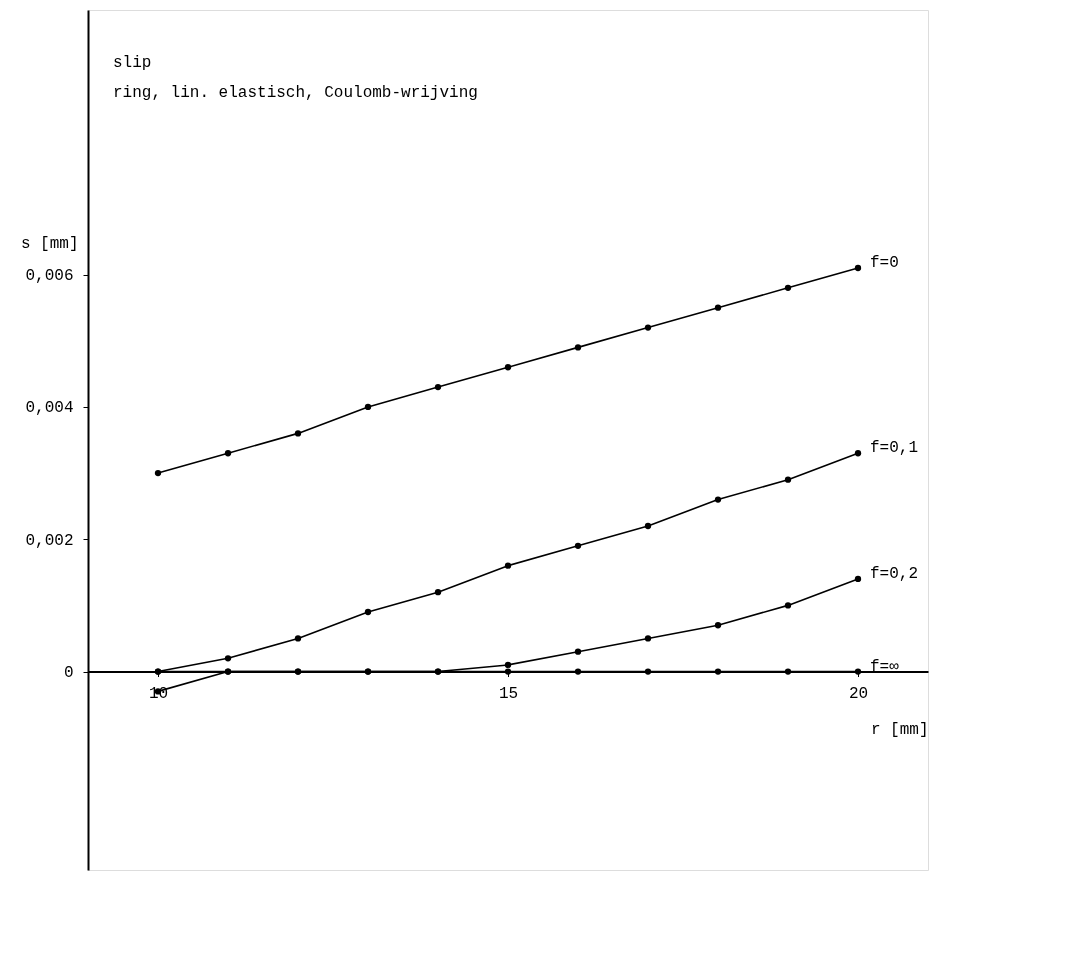 The height and width of the screenshot is (974, 1077). Describe the element at coordinates (885, 666) in the screenshot. I see `series-label: f=∞` at that location.